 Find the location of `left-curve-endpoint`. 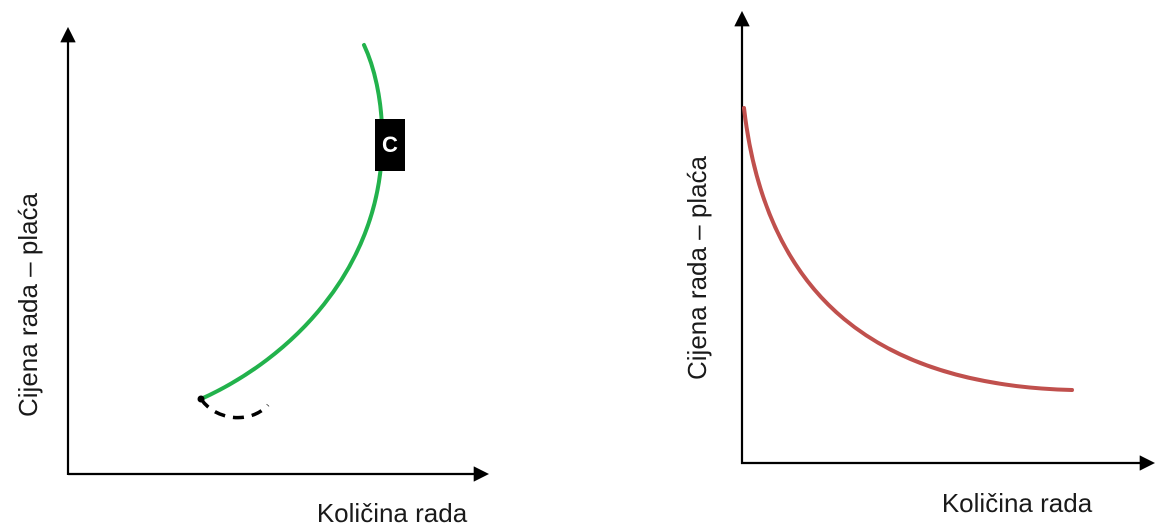

left-curve-endpoint is located at coordinates (201, 399).